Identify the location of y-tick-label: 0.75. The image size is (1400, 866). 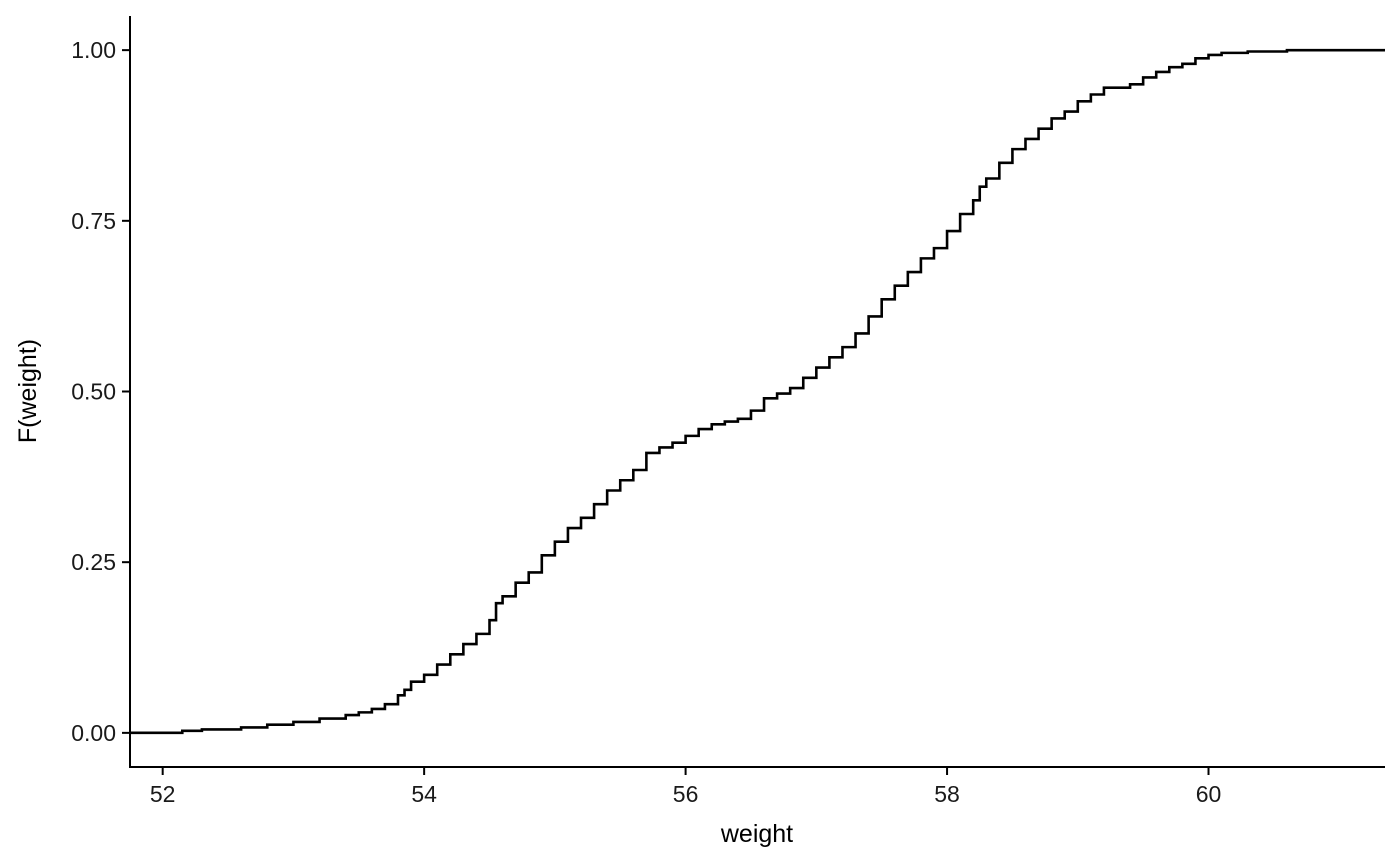
(93, 221).